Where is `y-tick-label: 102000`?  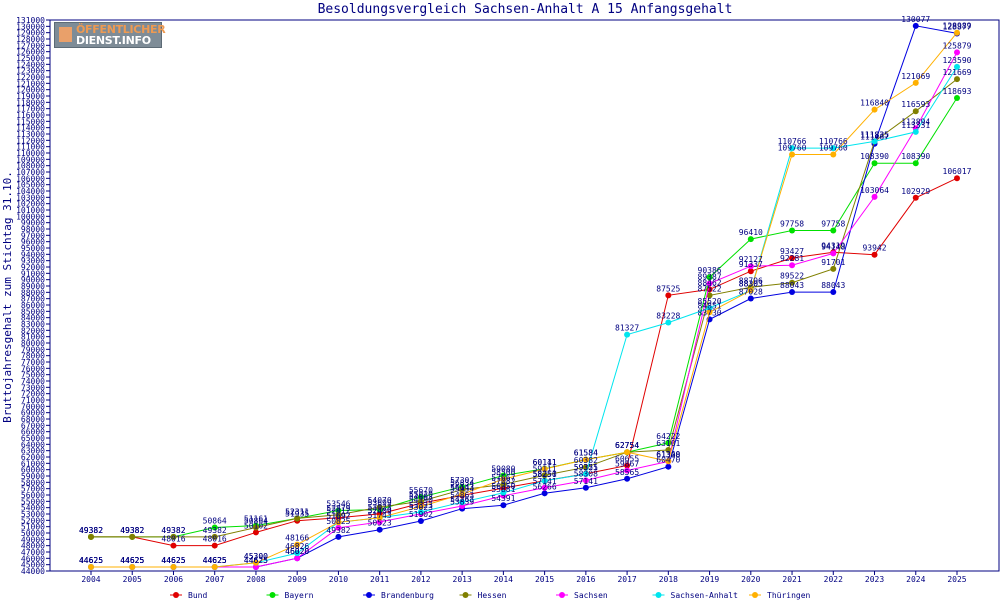 y-tick-label: 102000 is located at coordinates (30, 204).